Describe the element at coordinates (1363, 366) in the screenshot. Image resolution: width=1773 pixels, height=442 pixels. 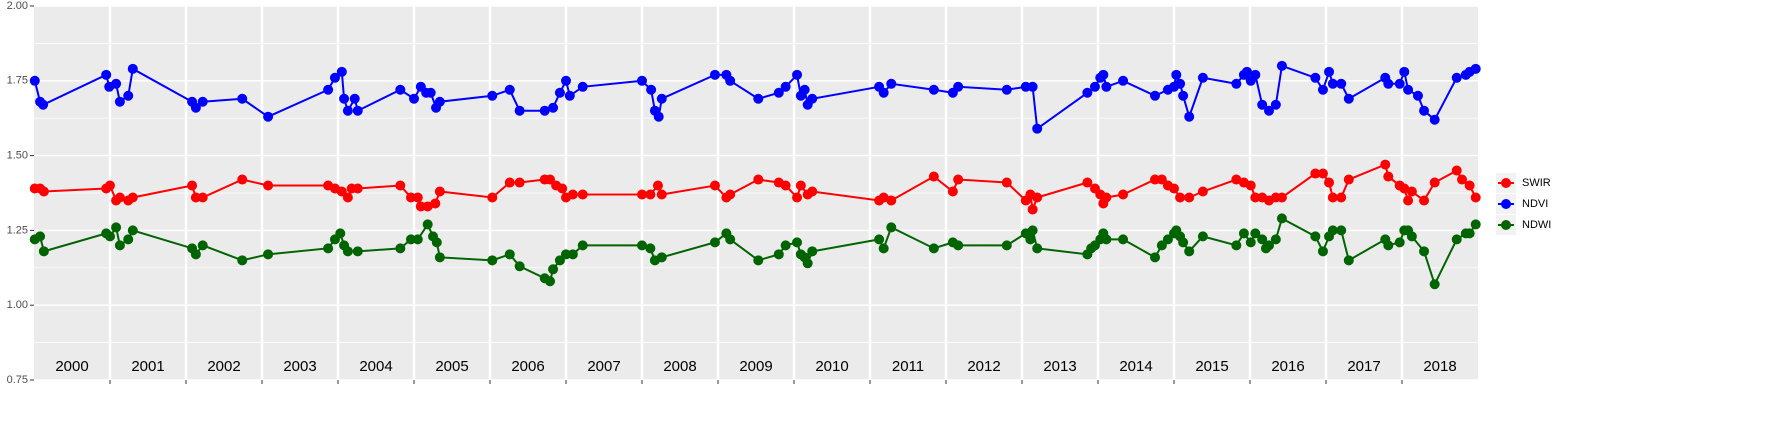
I see `x-tick-label: 2017` at that location.